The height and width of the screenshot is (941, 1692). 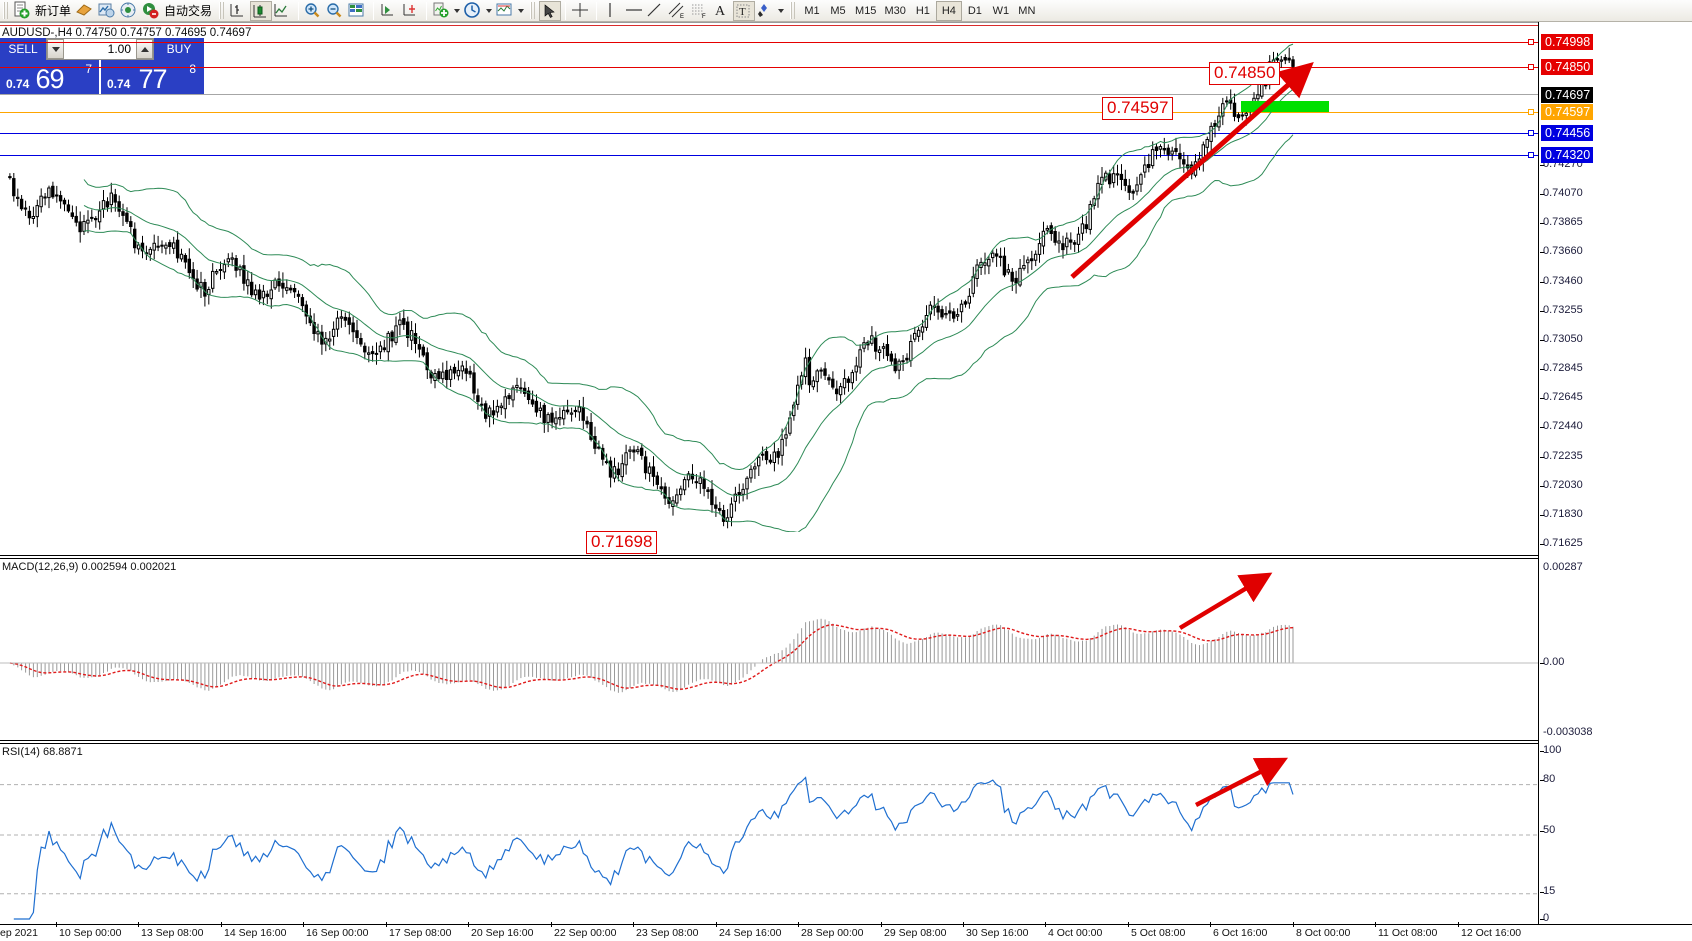 What do you see at coordinates (1567, 133) in the screenshot?
I see `price-level-badge-074456: 0.74456` at bounding box center [1567, 133].